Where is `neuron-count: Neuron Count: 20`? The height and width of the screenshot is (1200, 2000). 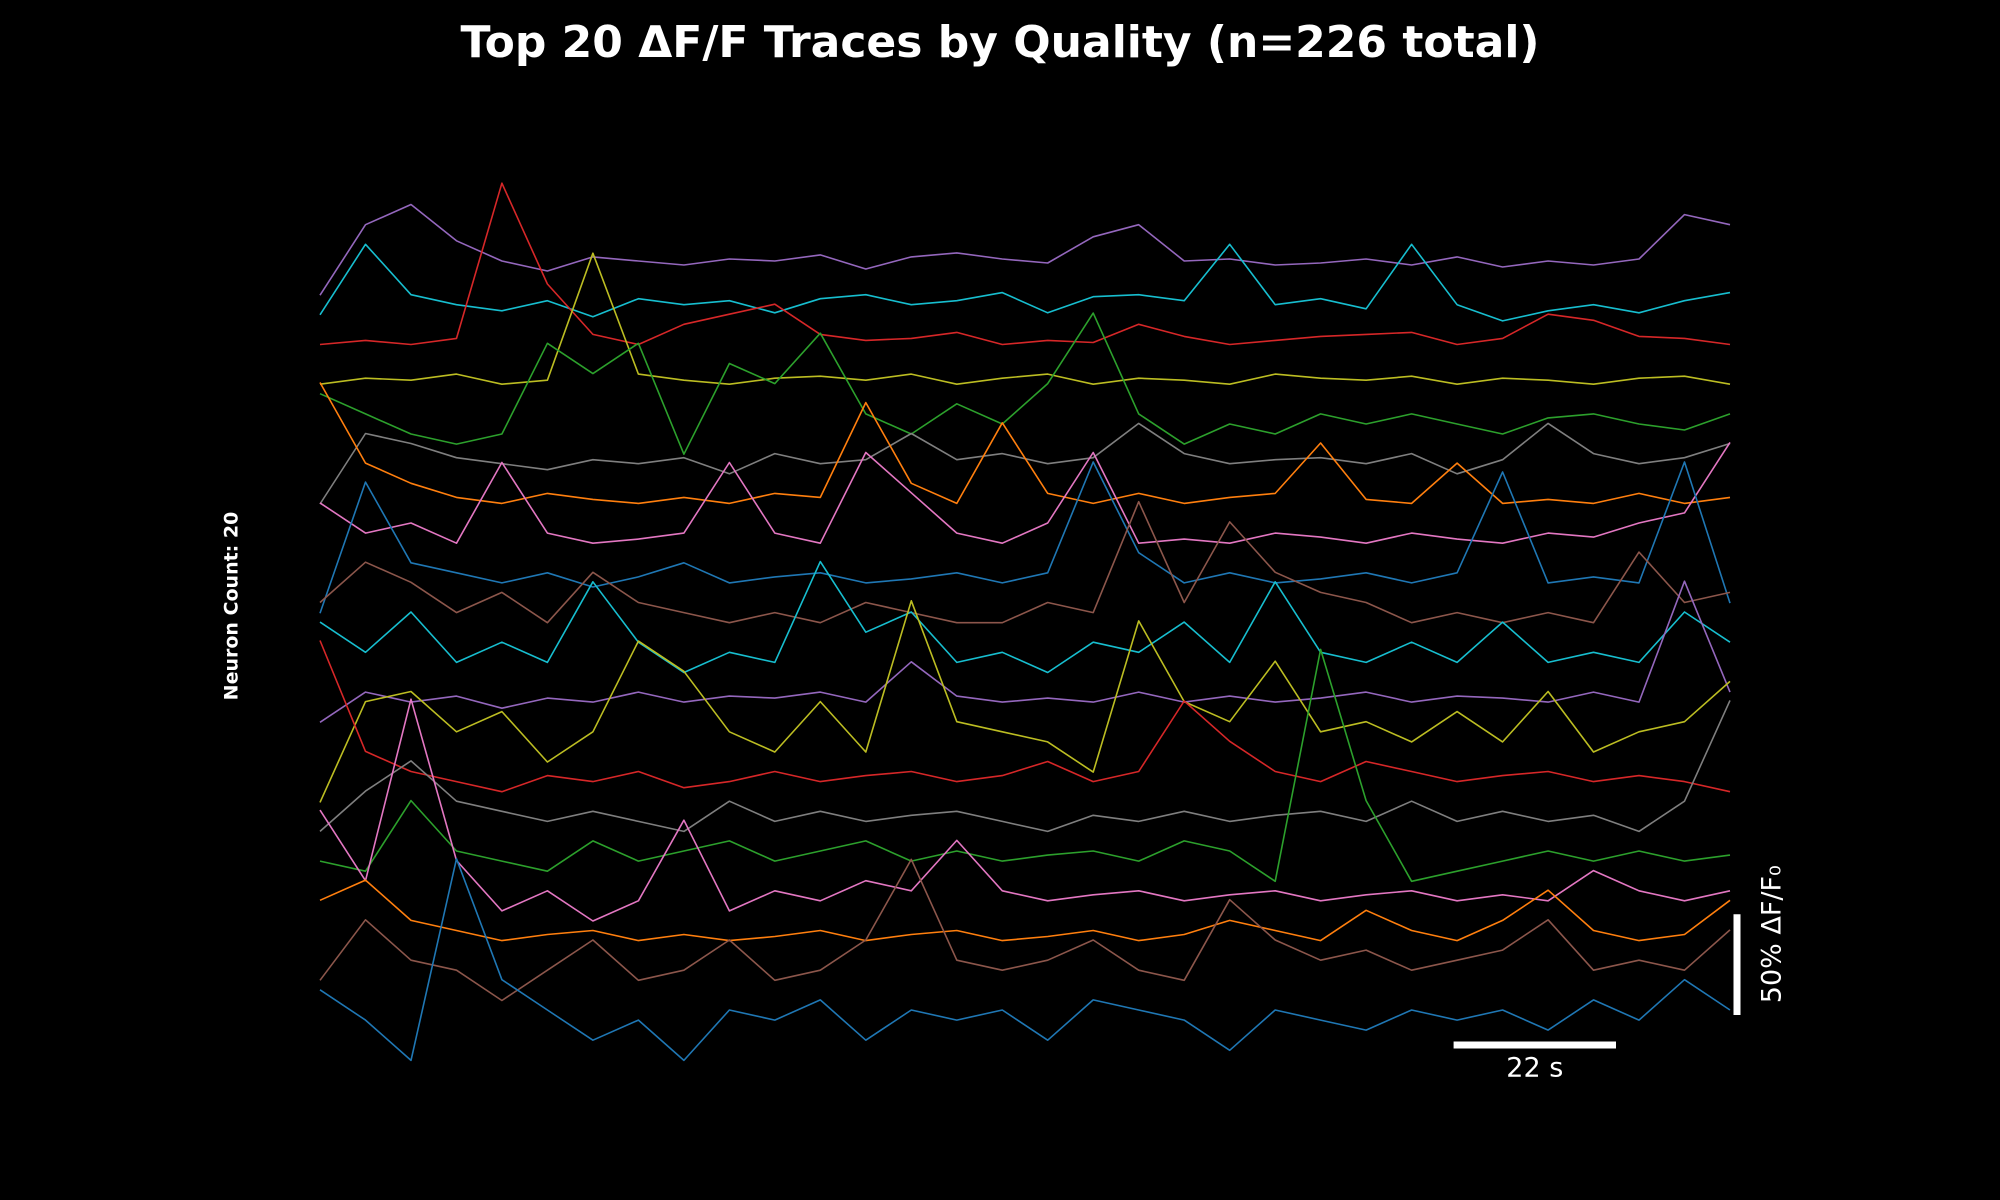 neuron-count: Neuron Count: 20 is located at coordinates (232, 606).